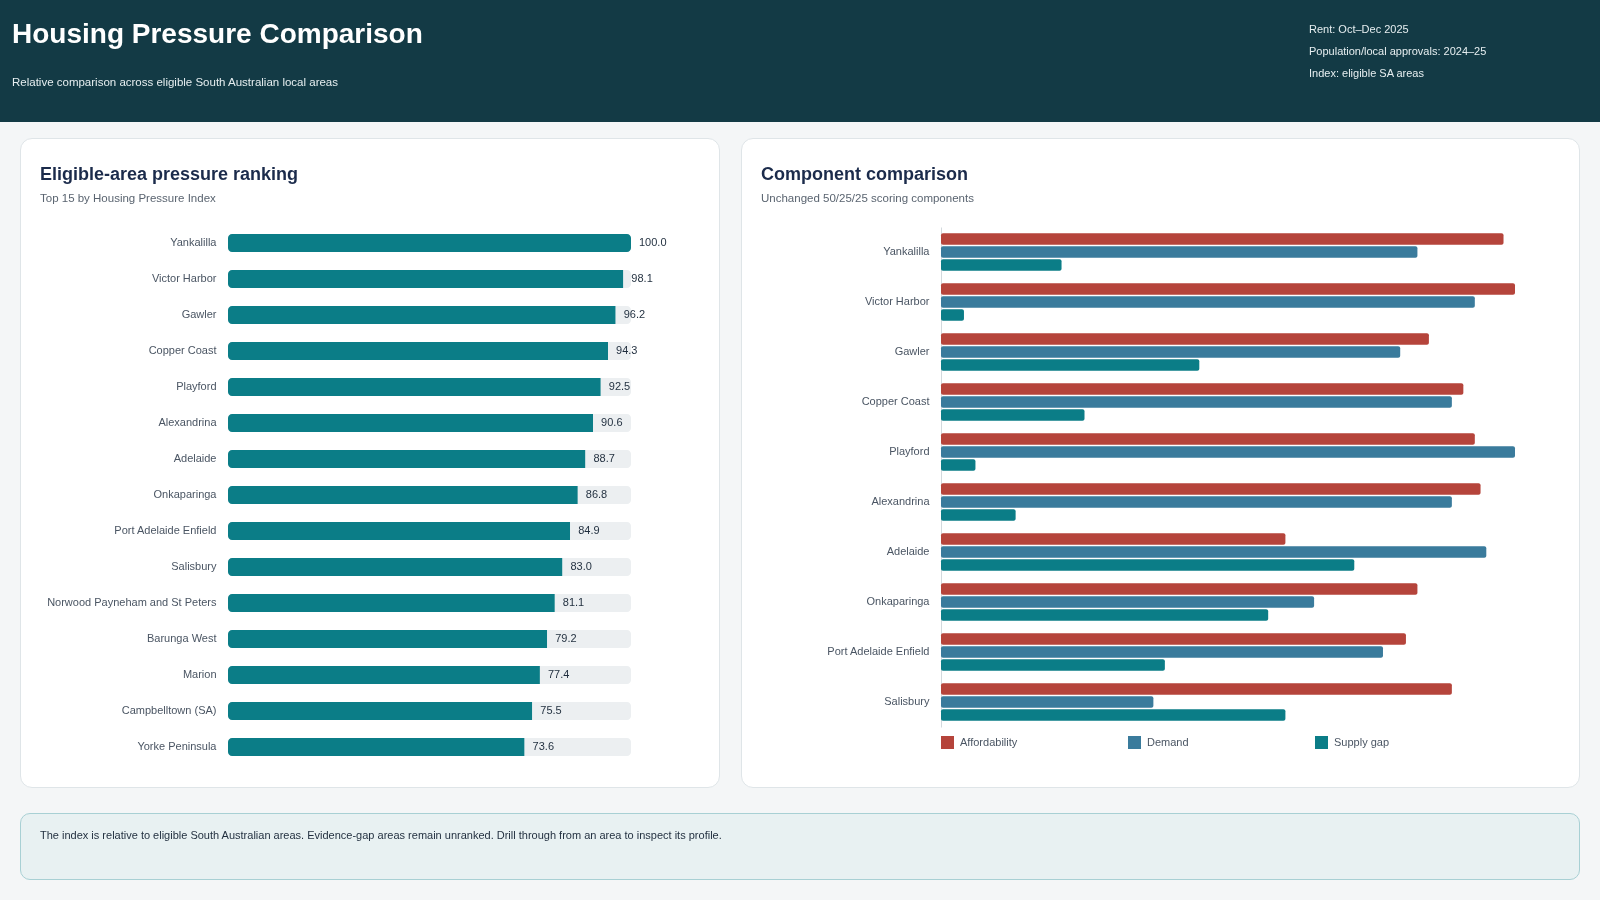  Describe the element at coordinates (627, 350) in the screenshot. I see `data-label: 94.3` at that location.